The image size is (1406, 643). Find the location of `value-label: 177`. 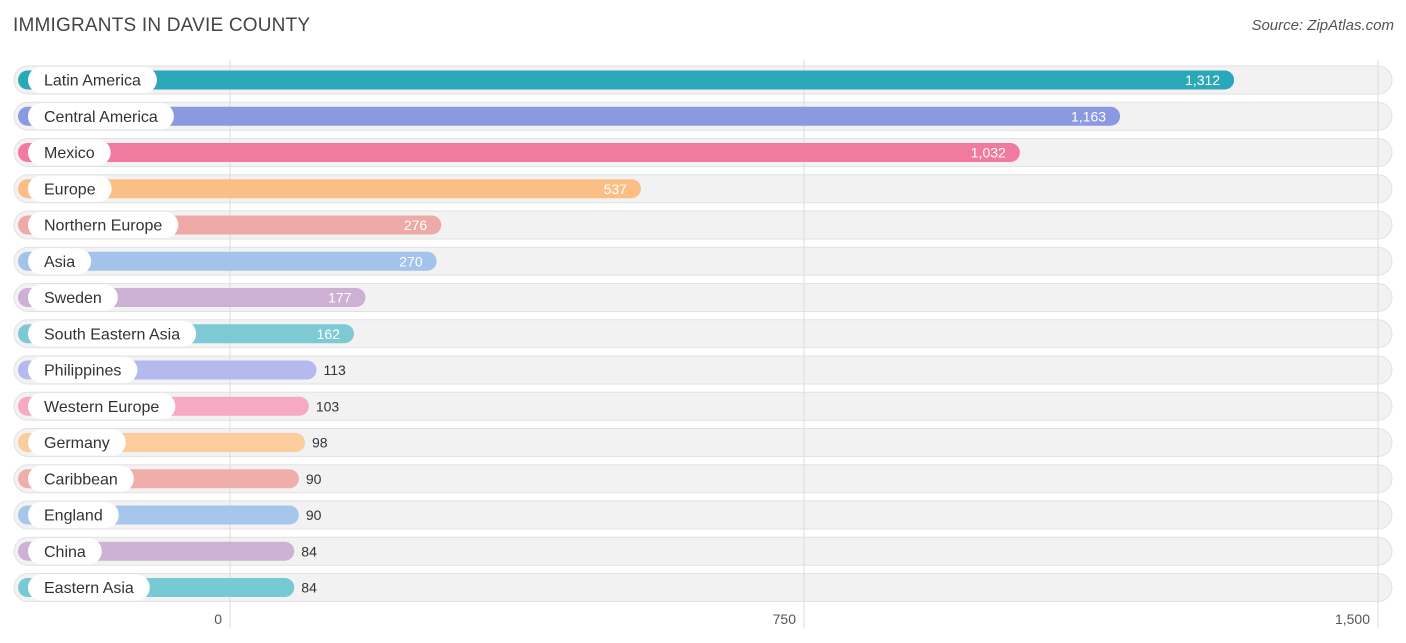

value-label: 177 is located at coordinates (340, 298).